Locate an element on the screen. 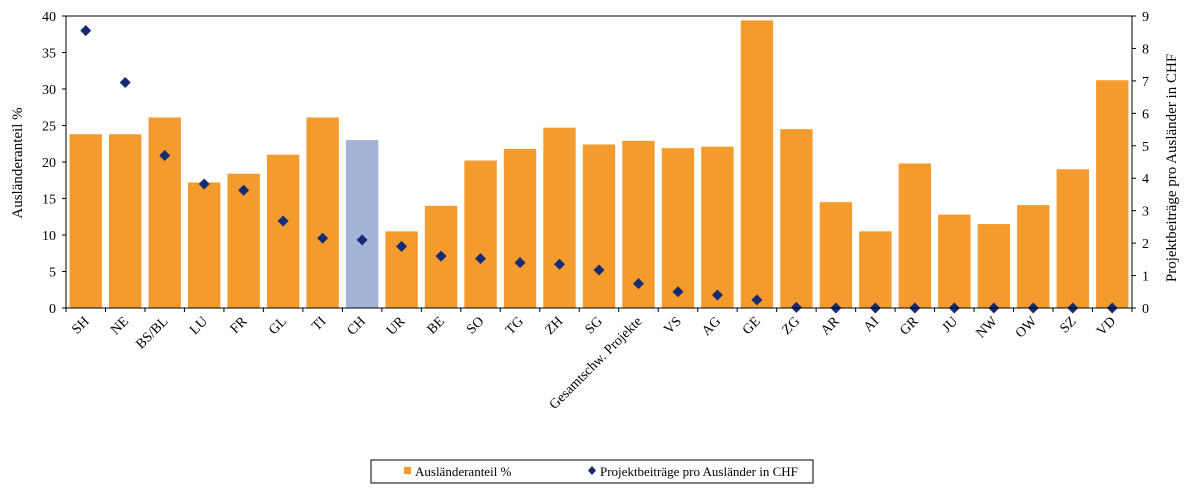  x-tick-label: AR is located at coordinates (830, 326).